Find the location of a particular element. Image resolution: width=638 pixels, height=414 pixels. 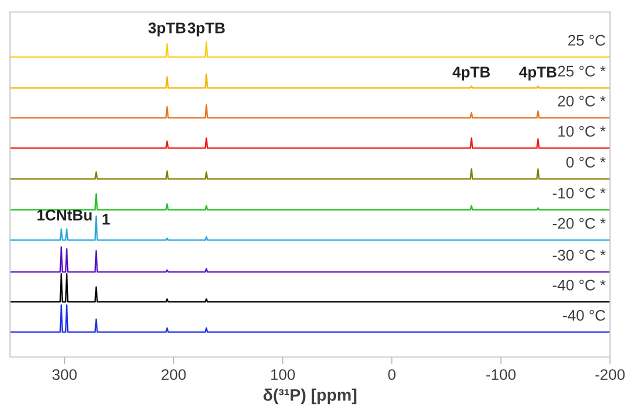

x-tick-label: -200 is located at coordinates (610, 374).